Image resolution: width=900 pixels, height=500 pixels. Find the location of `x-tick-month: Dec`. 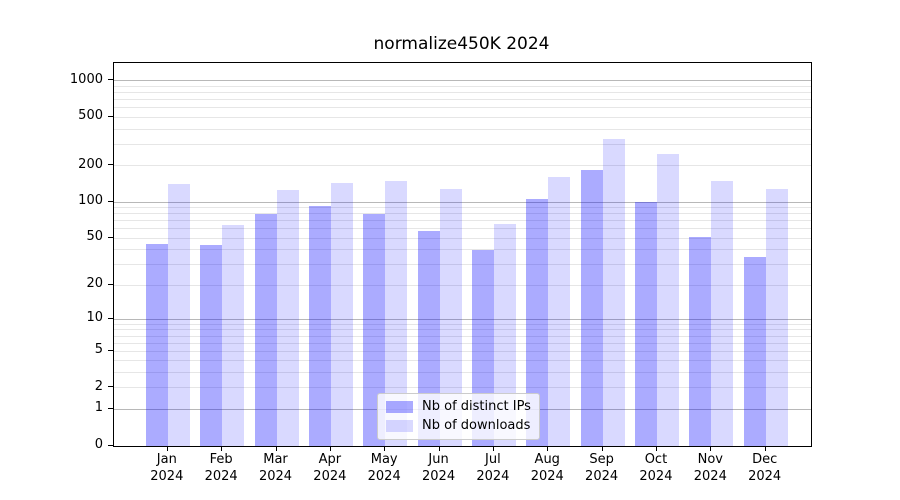

x-tick-month: Dec is located at coordinates (765, 459).